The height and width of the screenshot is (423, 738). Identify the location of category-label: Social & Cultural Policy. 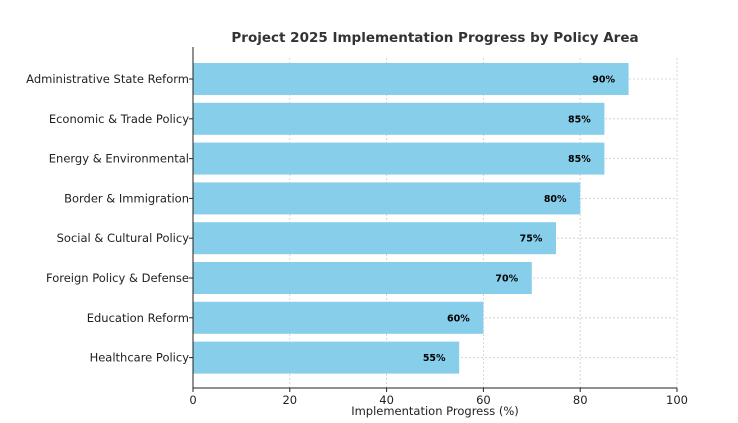
(123, 238).